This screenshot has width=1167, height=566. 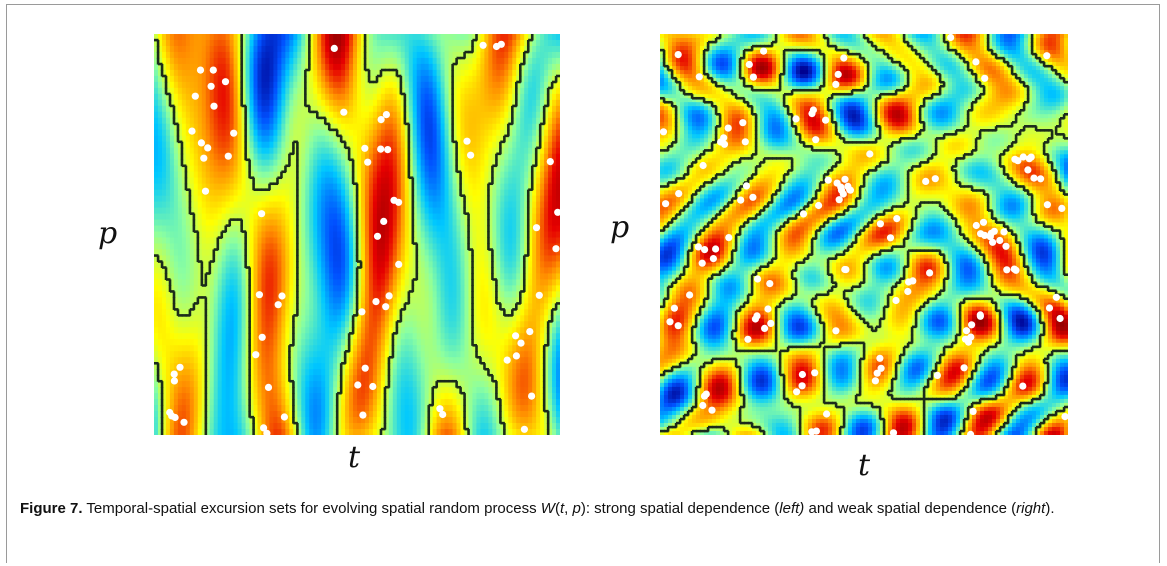 What do you see at coordinates (108, 233) in the screenshot?
I see `left-y-axis-label: p` at bounding box center [108, 233].